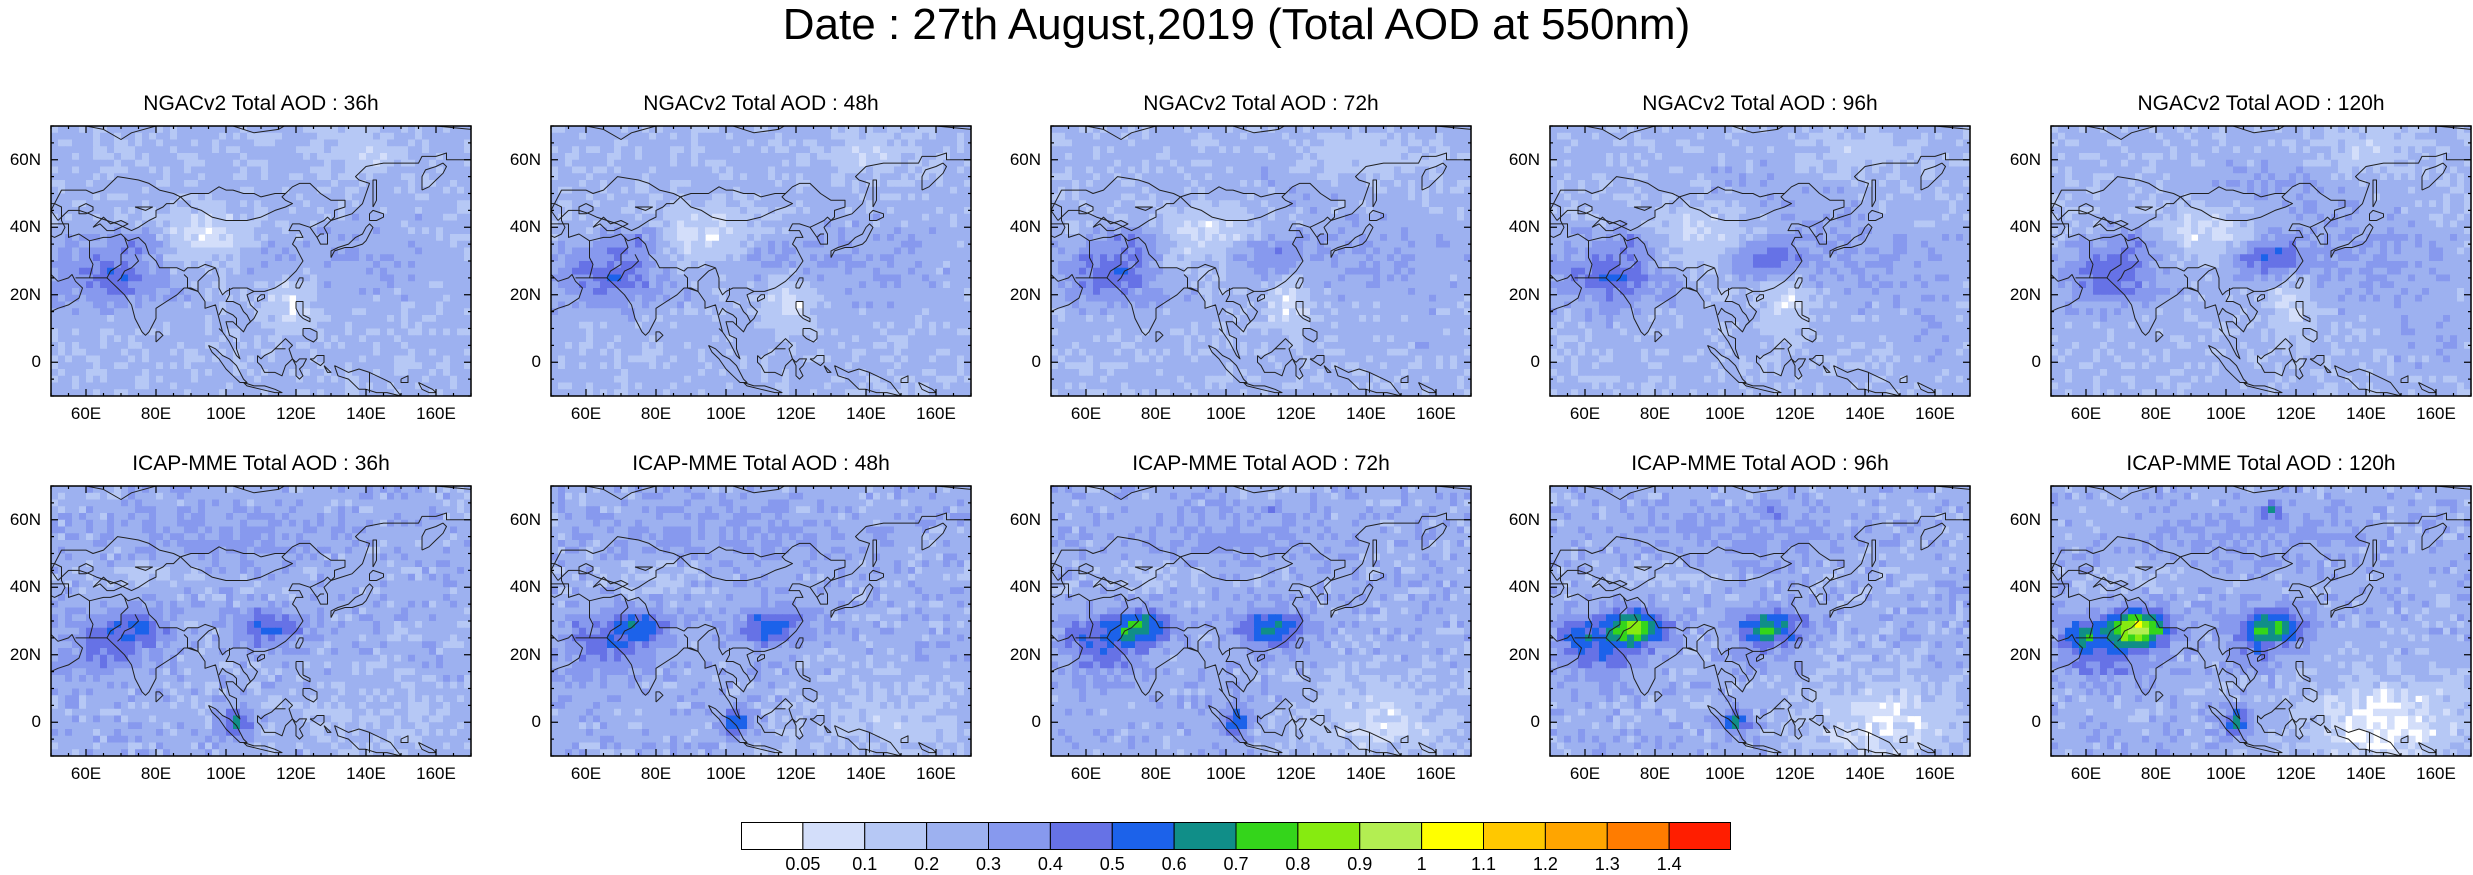  Describe the element at coordinates (1050, 864) in the screenshot. I see `colorbar-tick-label: 0.4` at that location.